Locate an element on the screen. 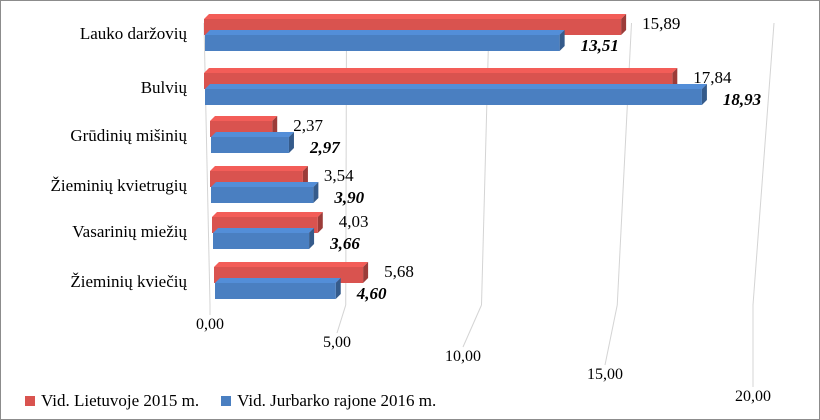 This screenshot has width=820, height=420. legend-item-2016: Vid. Jurbarko rajone 2016 m. is located at coordinates (328, 401).